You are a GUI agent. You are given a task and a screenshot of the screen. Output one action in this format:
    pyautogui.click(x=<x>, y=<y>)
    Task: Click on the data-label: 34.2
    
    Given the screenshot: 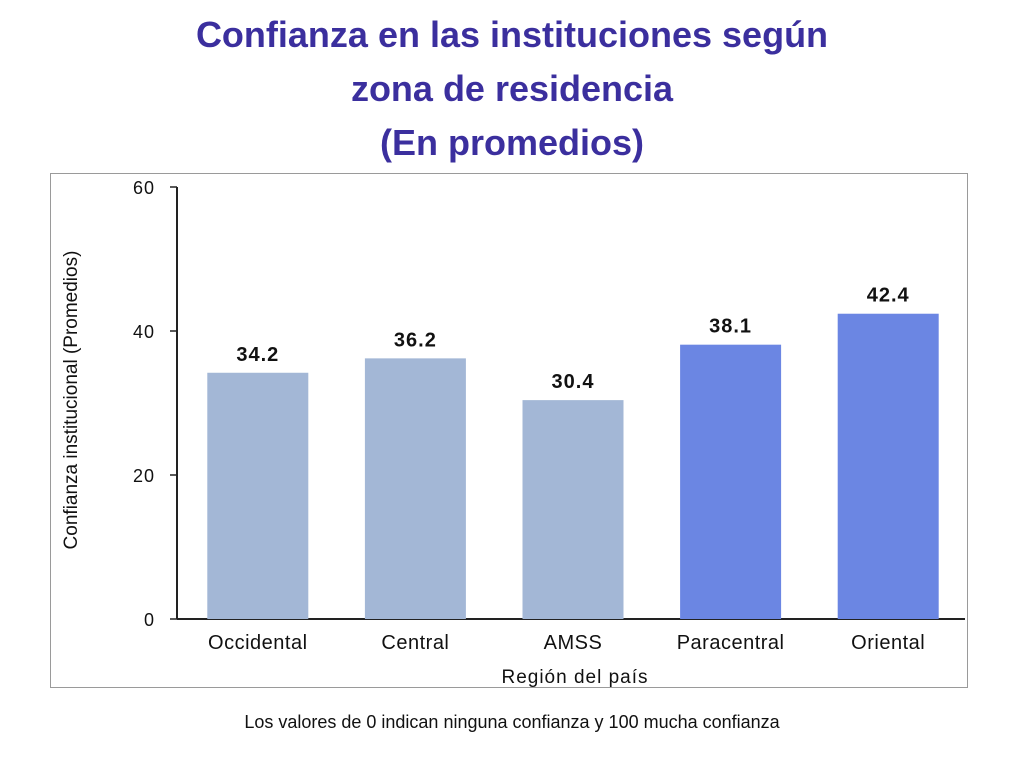 What is the action you would take?
    pyautogui.click(x=257, y=355)
    